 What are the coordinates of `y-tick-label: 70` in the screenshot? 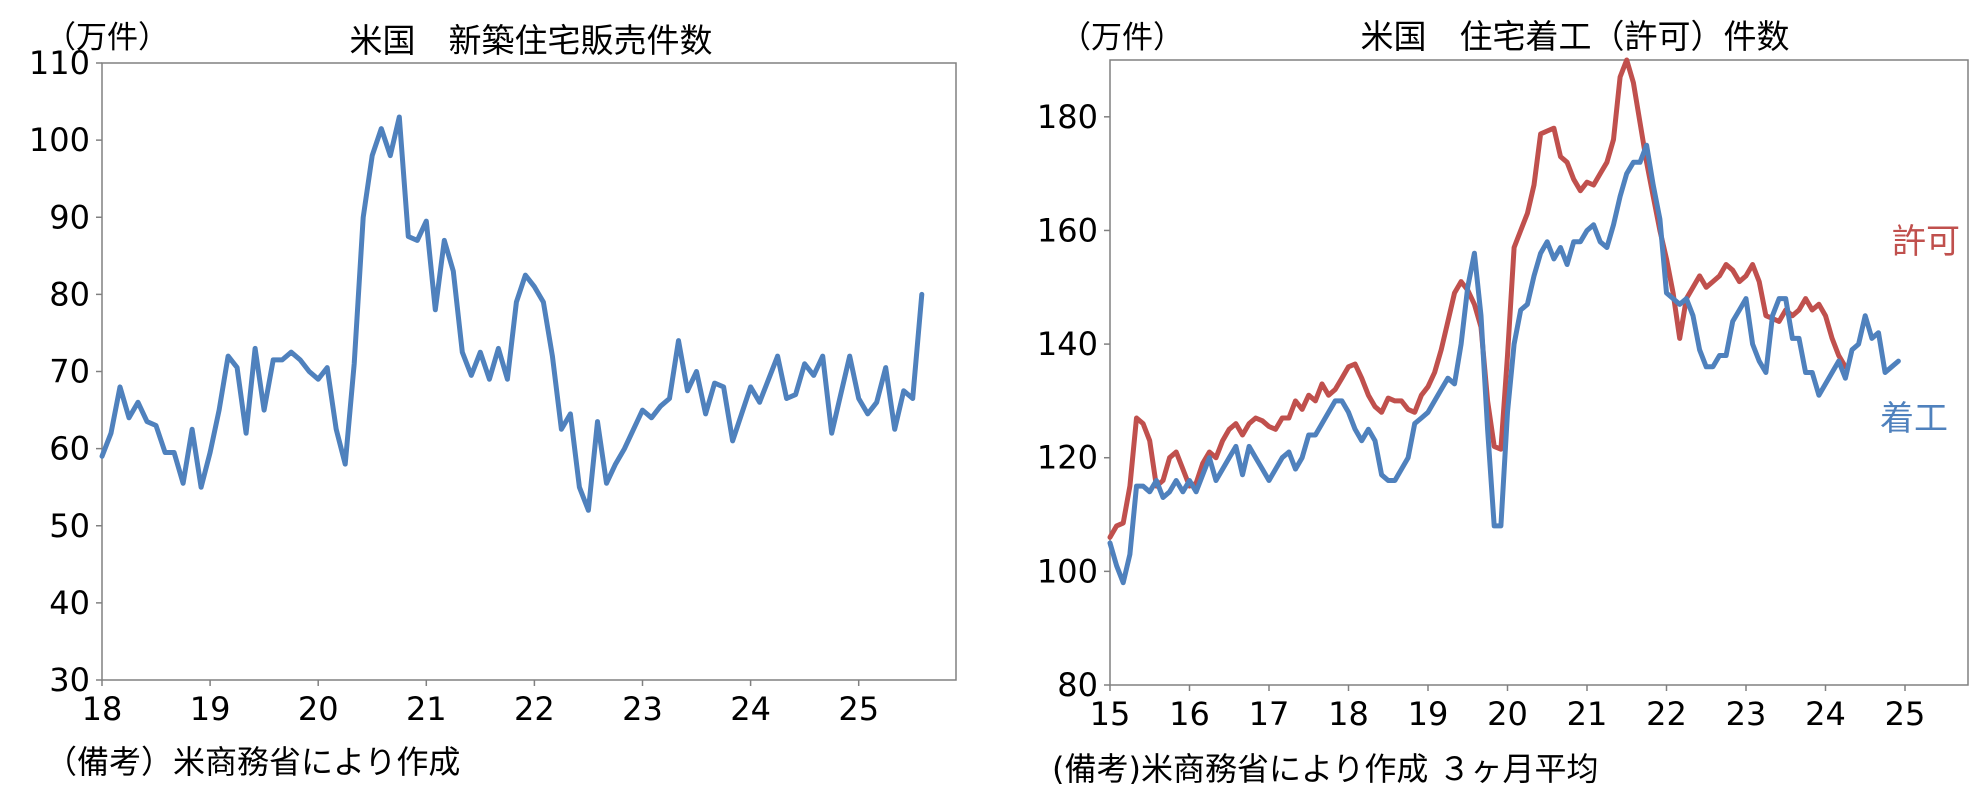 It's located at (69, 372).